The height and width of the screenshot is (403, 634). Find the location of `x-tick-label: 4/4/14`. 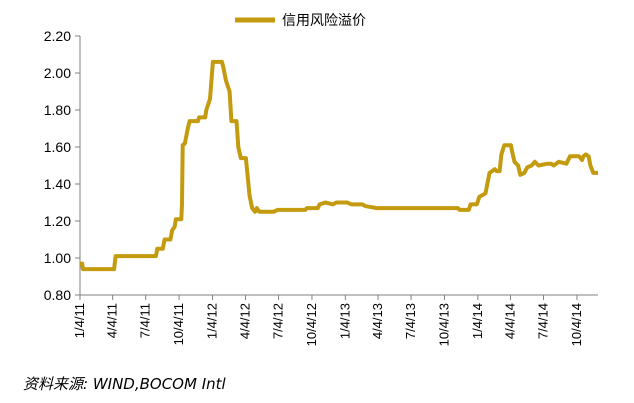

x-tick-label: 4/4/14 is located at coordinates (510, 321).